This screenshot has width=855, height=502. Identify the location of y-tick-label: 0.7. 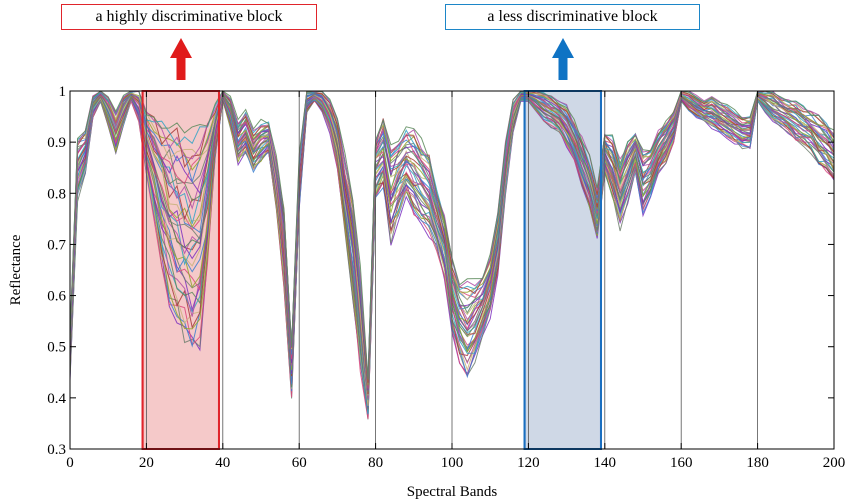
(56, 245).